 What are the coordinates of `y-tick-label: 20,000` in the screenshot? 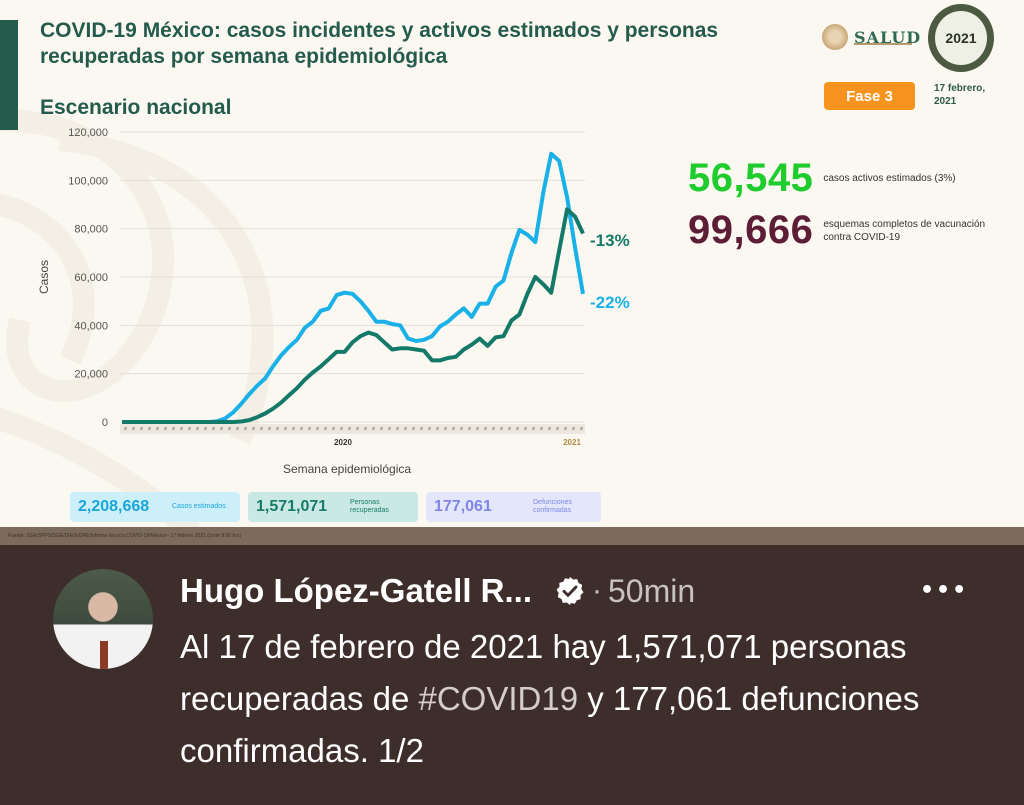 It's located at (91, 375).